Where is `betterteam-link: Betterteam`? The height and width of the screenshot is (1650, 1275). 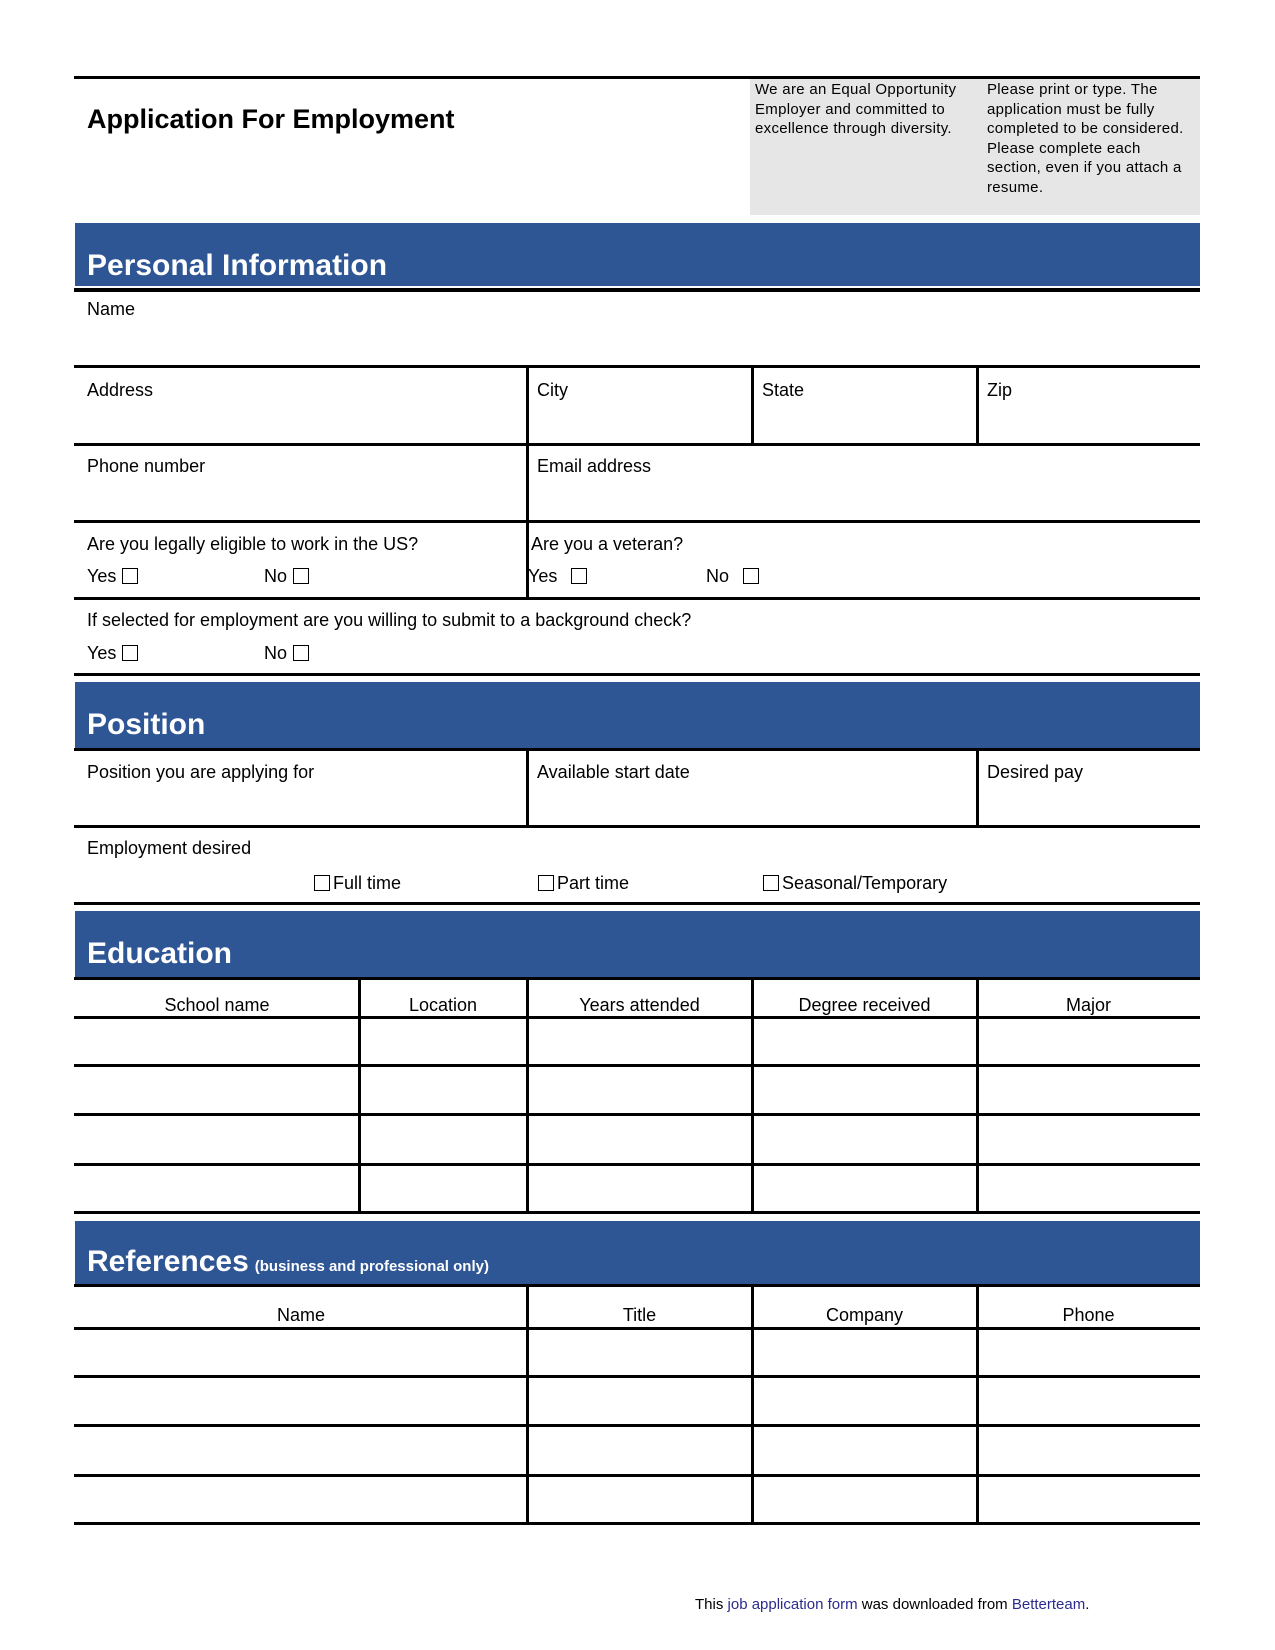
betterteam-link: Betterteam is located at coordinates (1048, 1604).